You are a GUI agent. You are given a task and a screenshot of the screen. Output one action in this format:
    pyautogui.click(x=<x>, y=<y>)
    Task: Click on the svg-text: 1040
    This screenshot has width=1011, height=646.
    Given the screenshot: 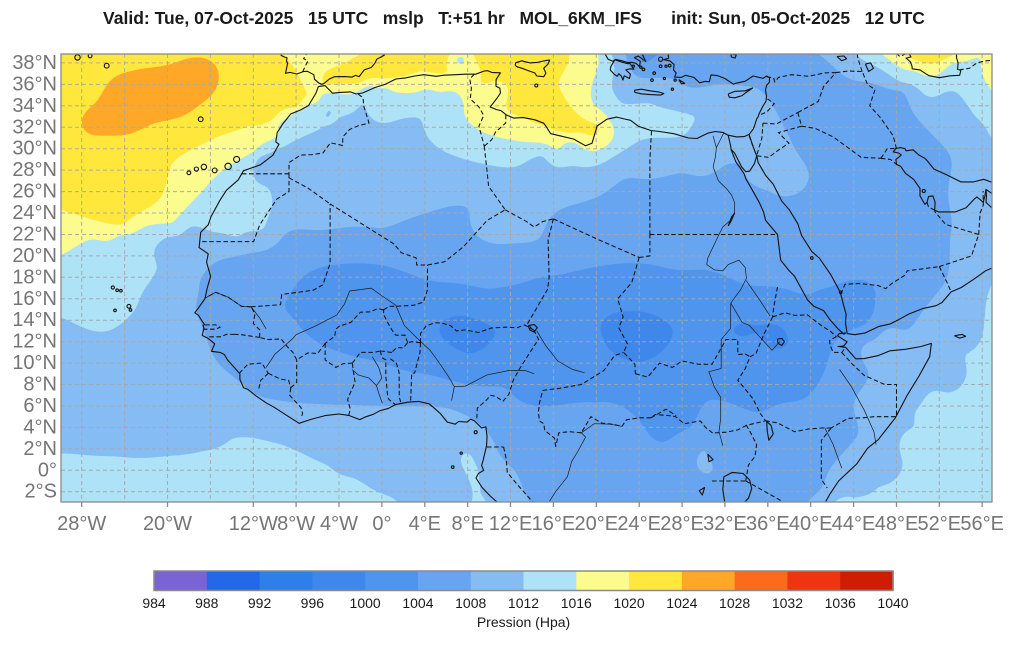 What is the action you would take?
    pyautogui.click(x=892, y=603)
    